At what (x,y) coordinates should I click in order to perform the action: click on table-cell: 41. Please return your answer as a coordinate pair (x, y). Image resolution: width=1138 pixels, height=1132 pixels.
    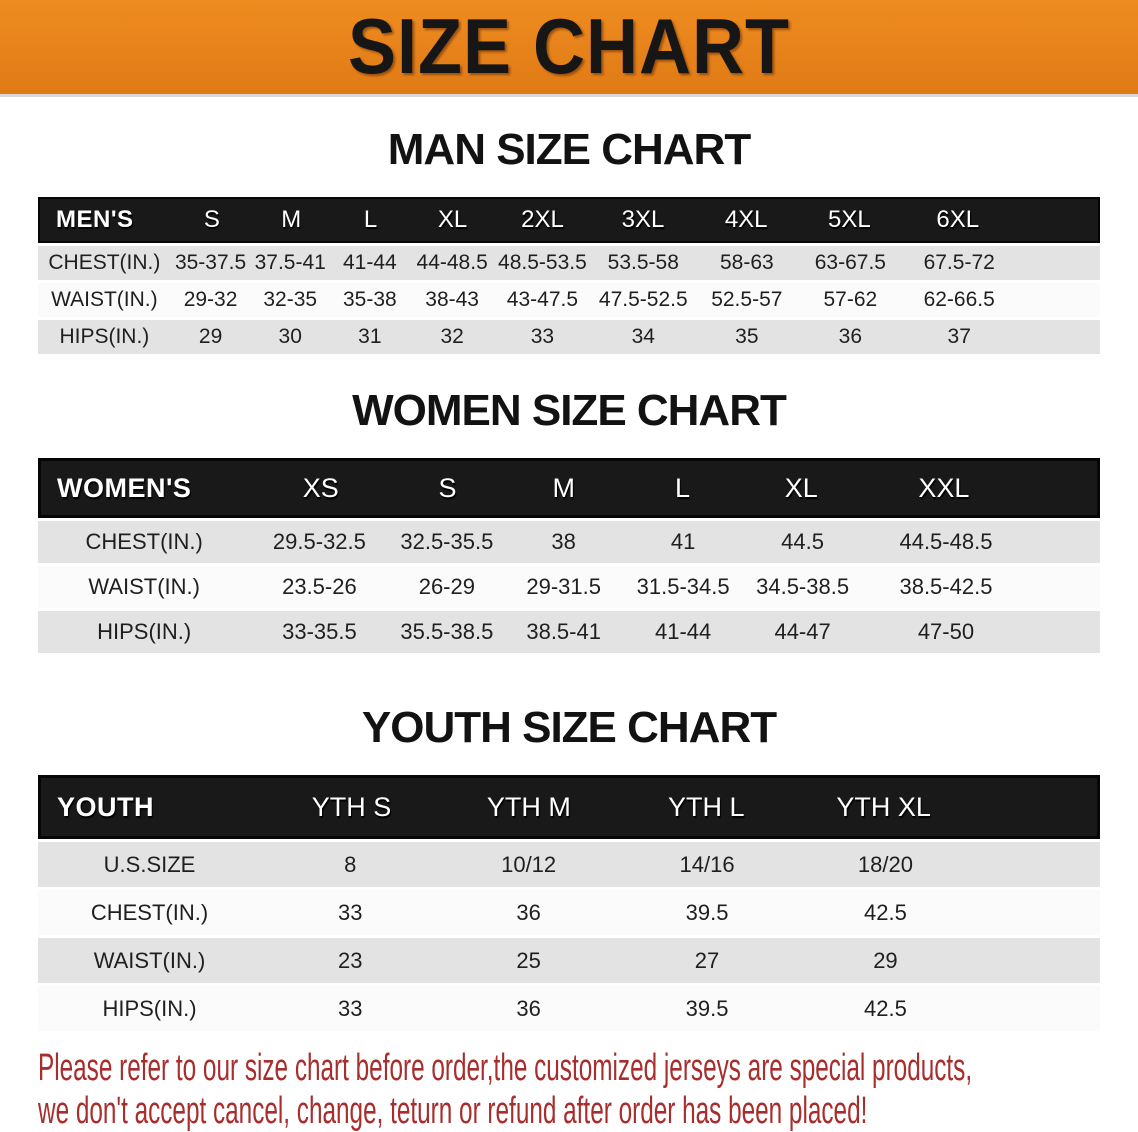
    Looking at the image, I should click on (683, 541).